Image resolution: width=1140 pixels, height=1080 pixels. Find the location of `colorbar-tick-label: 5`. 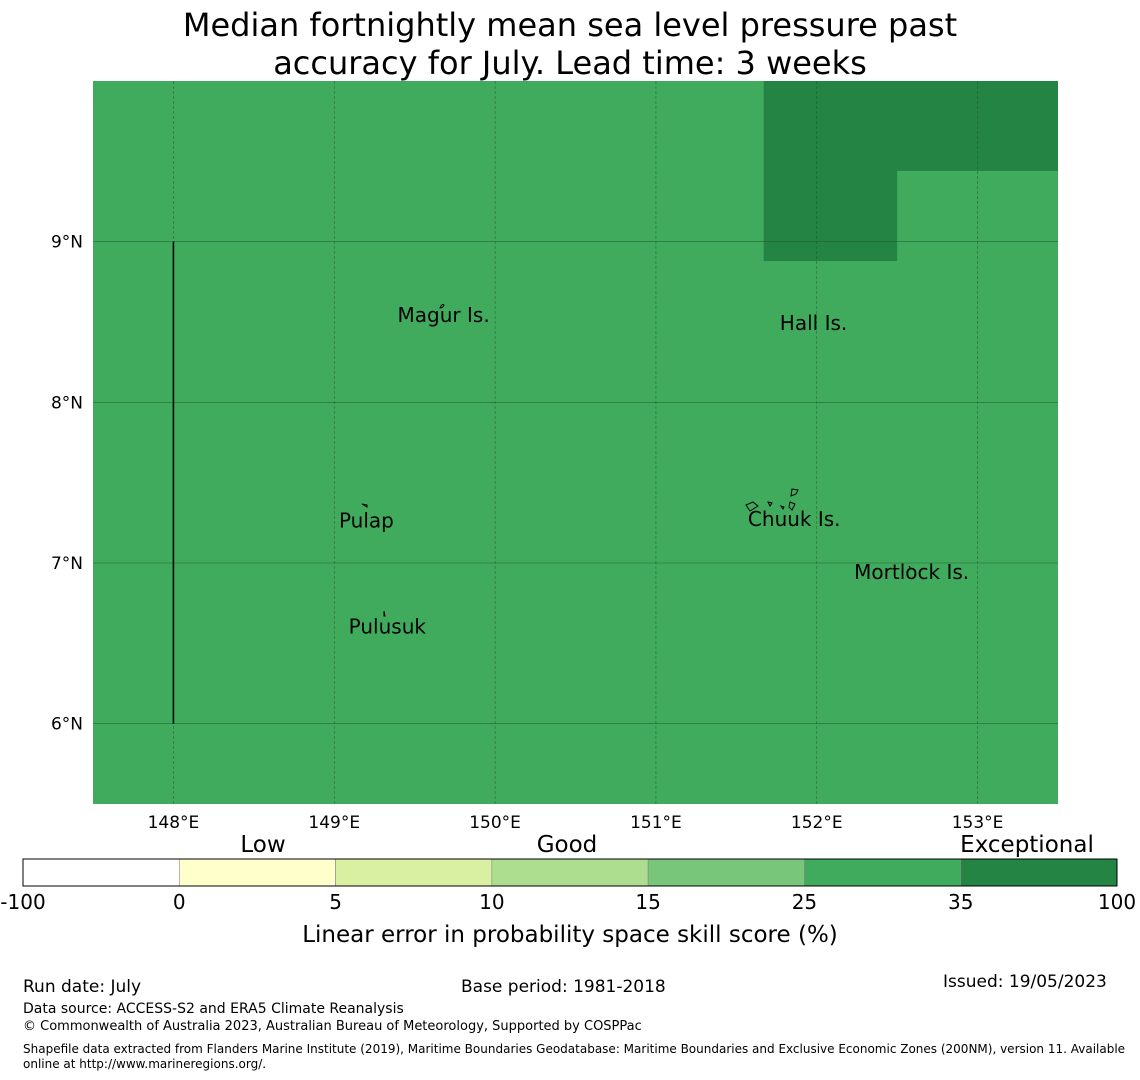

colorbar-tick-label: 5 is located at coordinates (335, 902).